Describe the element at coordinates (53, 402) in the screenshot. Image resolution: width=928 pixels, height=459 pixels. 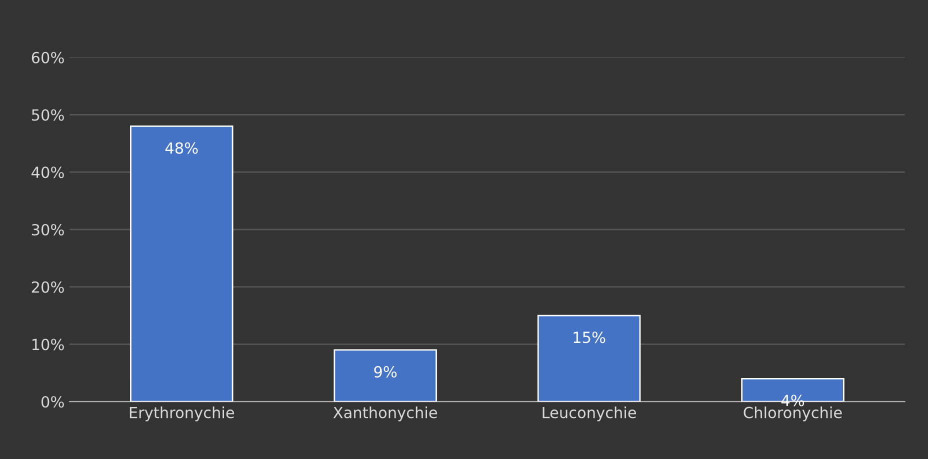
I see `y-tick-label: 0%` at that location.